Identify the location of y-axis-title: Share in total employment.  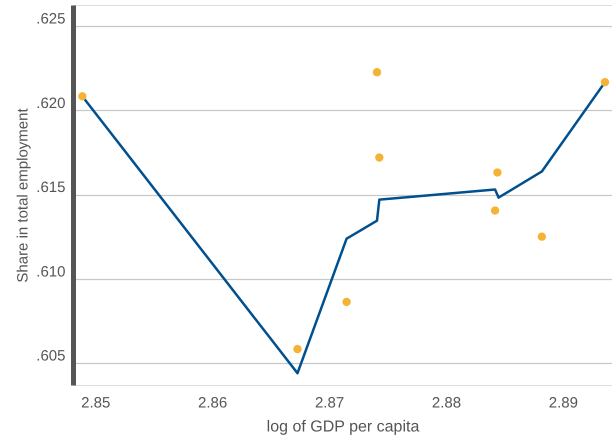
(23, 195).